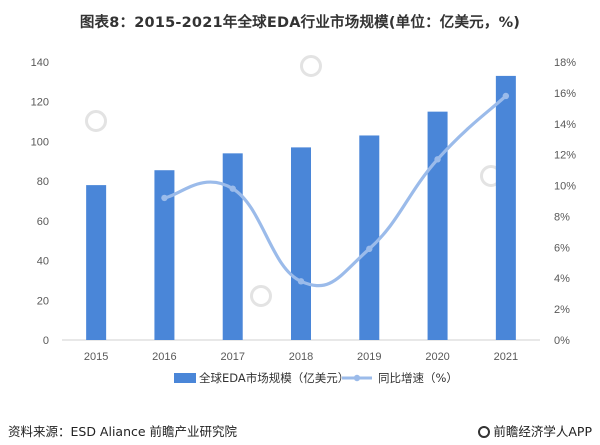 This screenshot has height=445, width=600. What do you see at coordinates (484, 432) in the screenshot?
I see `brand-logo-icon` at bounding box center [484, 432].